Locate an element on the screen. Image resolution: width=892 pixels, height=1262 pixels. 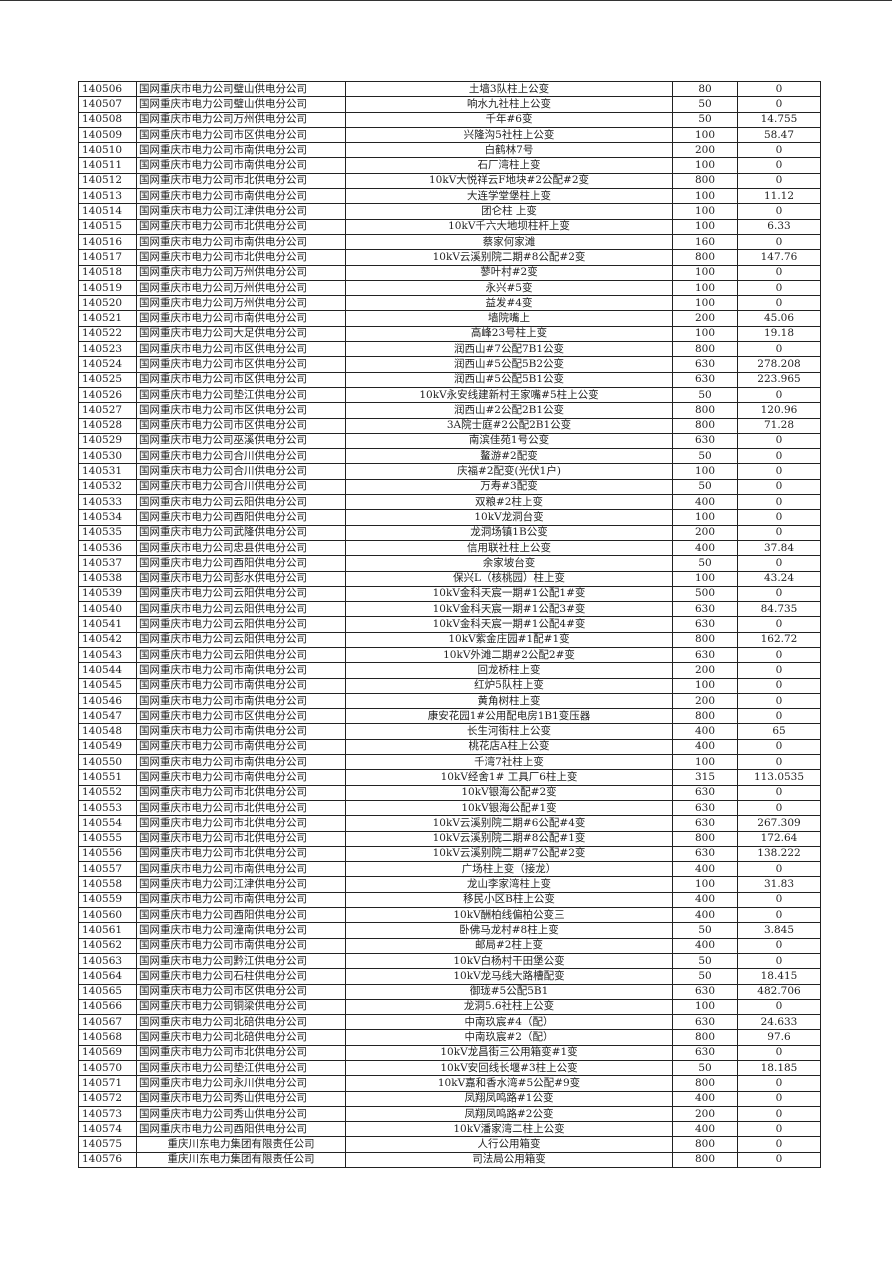
row-id-cell: 140542 is located at coordinates (107, 639).